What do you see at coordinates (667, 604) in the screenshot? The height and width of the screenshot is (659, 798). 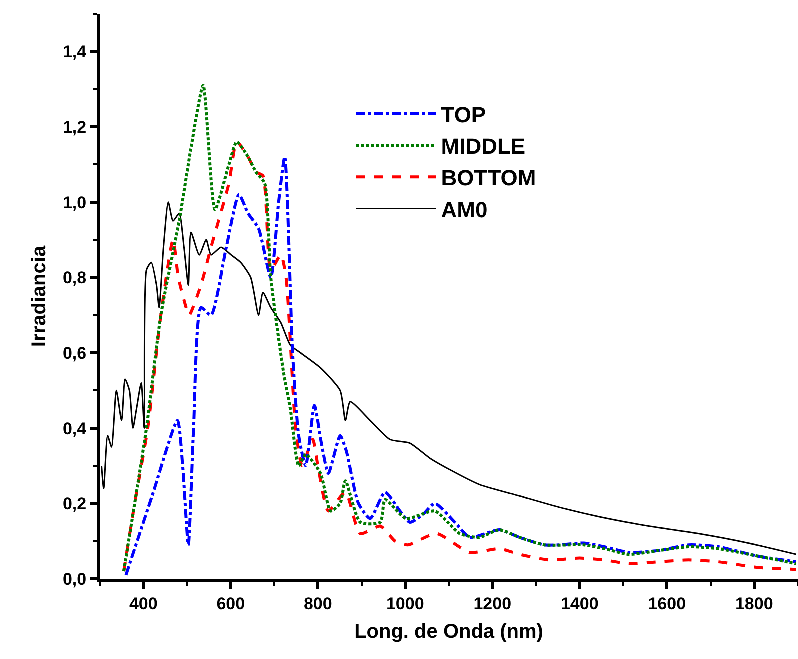 I see `x-tick-label: 1600` at bounding box center [667, 604].